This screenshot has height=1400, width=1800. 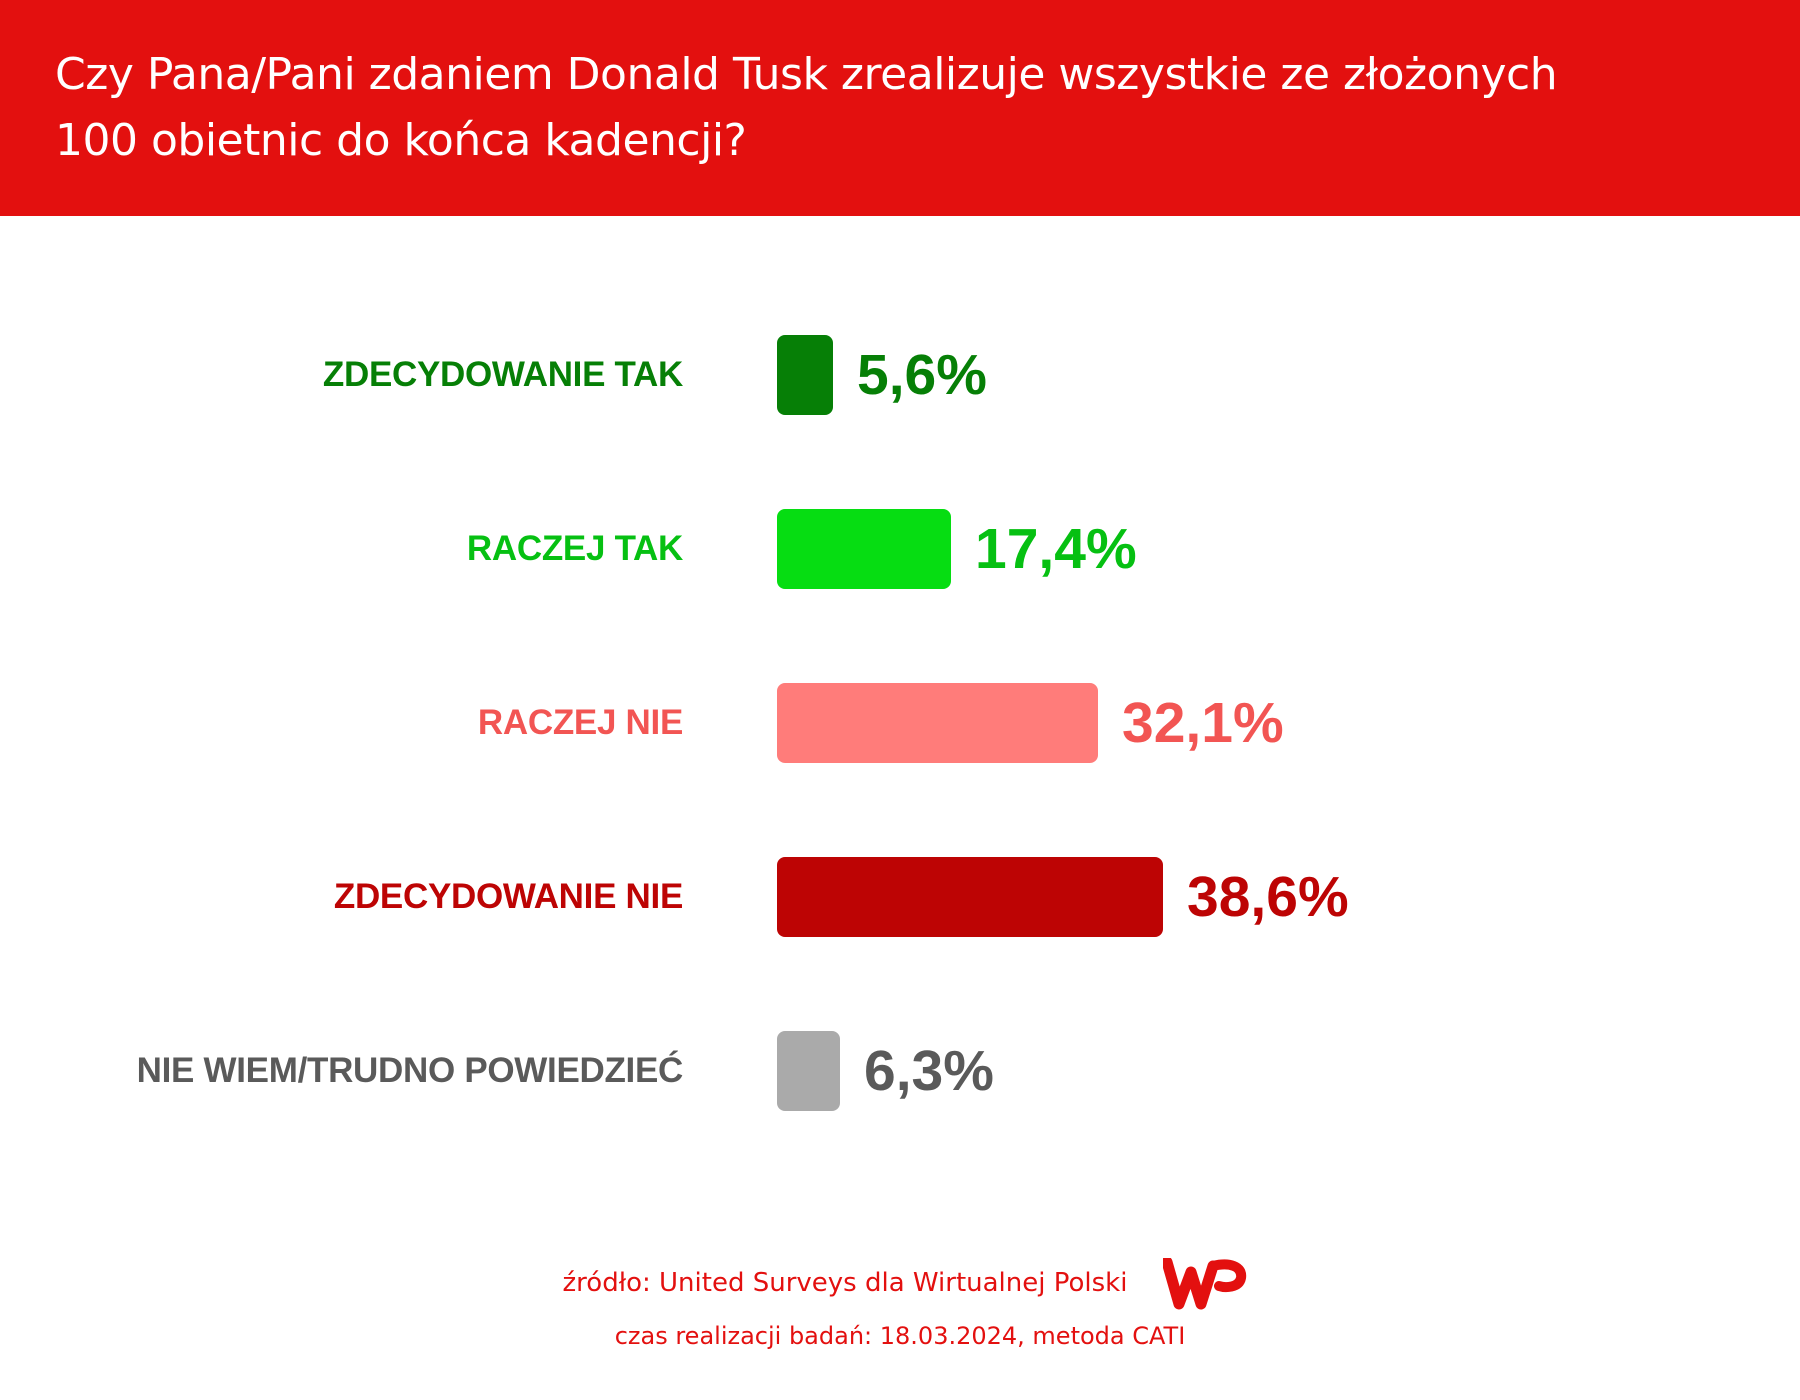 I want to click on category-label: RACZEJ NIE, so click(x=580, y=722).